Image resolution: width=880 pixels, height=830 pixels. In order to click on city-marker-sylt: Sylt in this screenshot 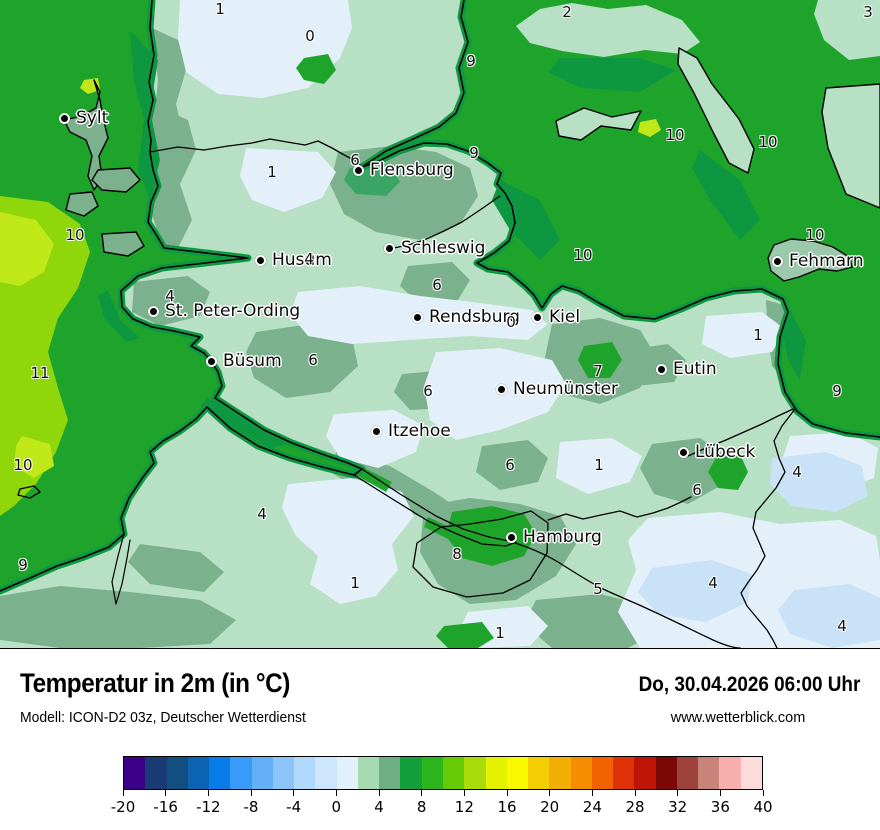, I will do `click(84, 118)`.